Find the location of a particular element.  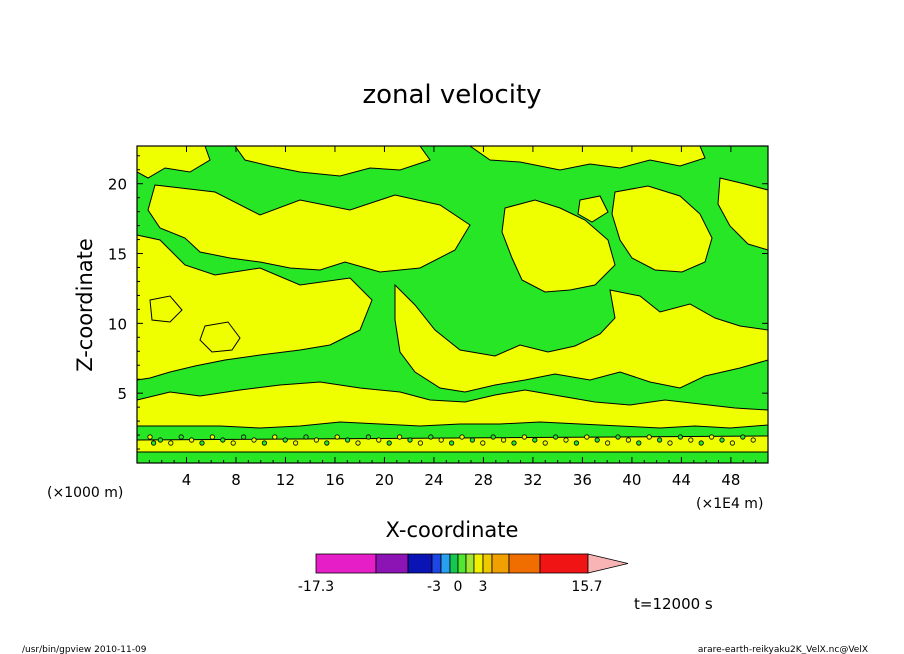

y-axis-title: Z-coordinate is located at coordinates (85, 305).